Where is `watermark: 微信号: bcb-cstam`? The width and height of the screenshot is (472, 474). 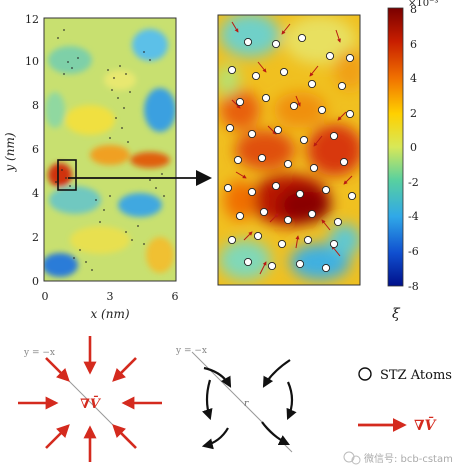
watermark: 微信号: bcb-cstam is located at coordinates (398, 458).